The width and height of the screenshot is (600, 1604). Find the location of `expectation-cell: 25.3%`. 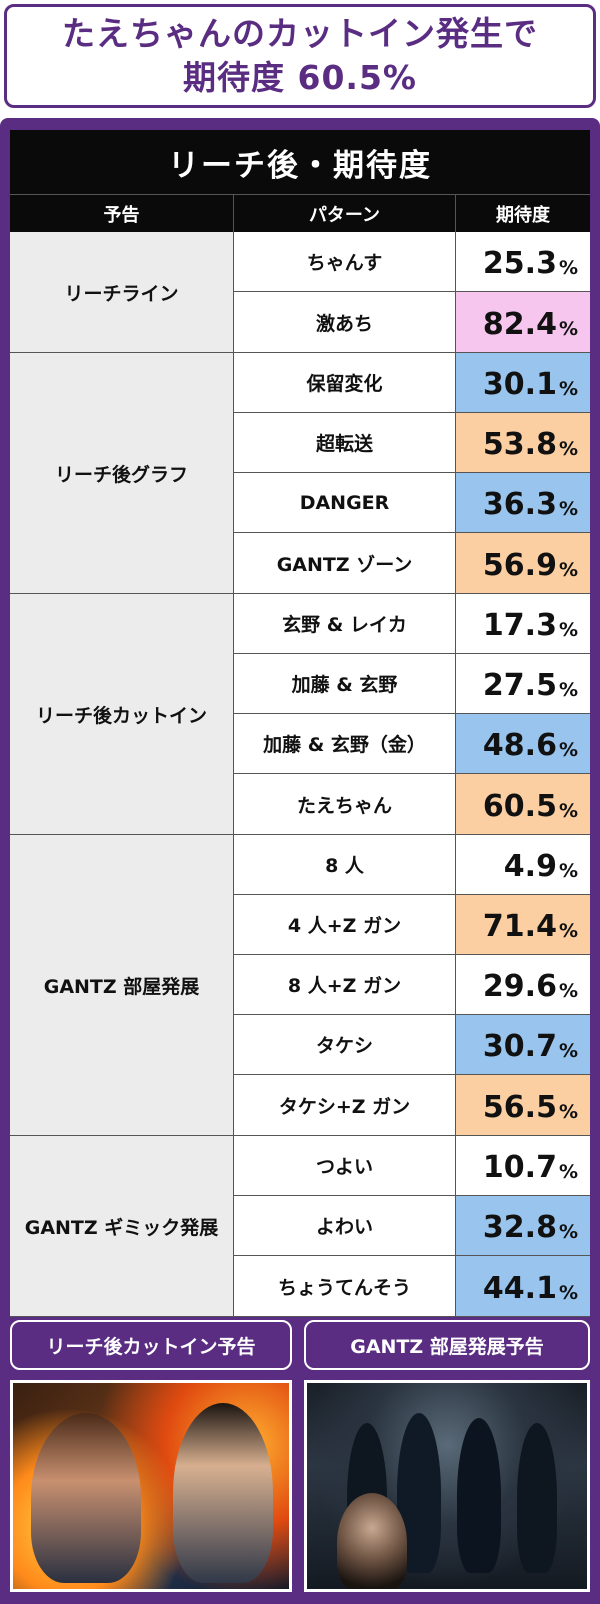

expectation-cell: 25.3% is located at coordinates (523, 261).